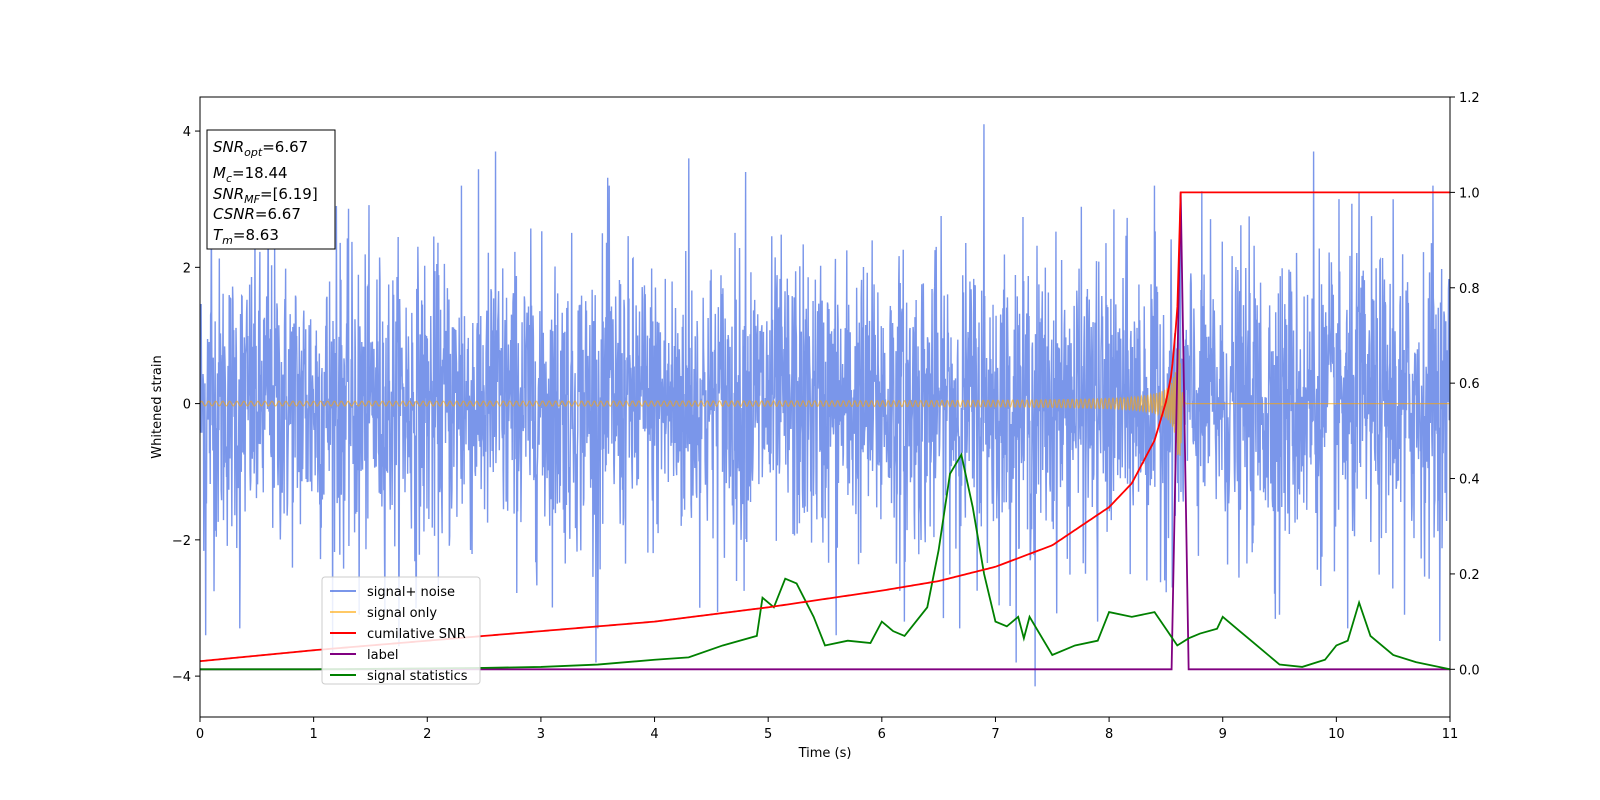  I want to click on x-tick-label: 11, so click(1450, 734).